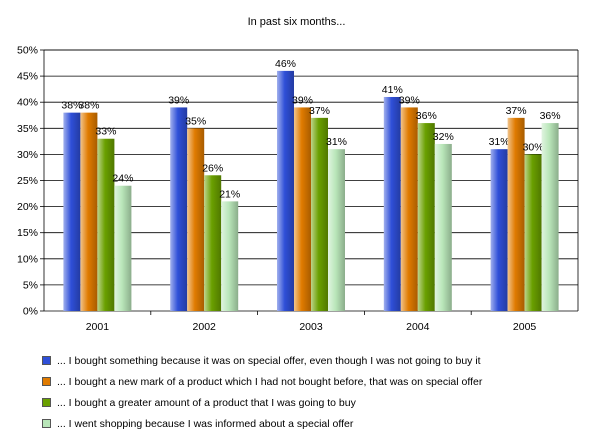 The height and width of the screenshot is (440, 593). Describe the element at coordinates (30, 312) in the screenshot. I see `y-tick-label: 0%` at that location.